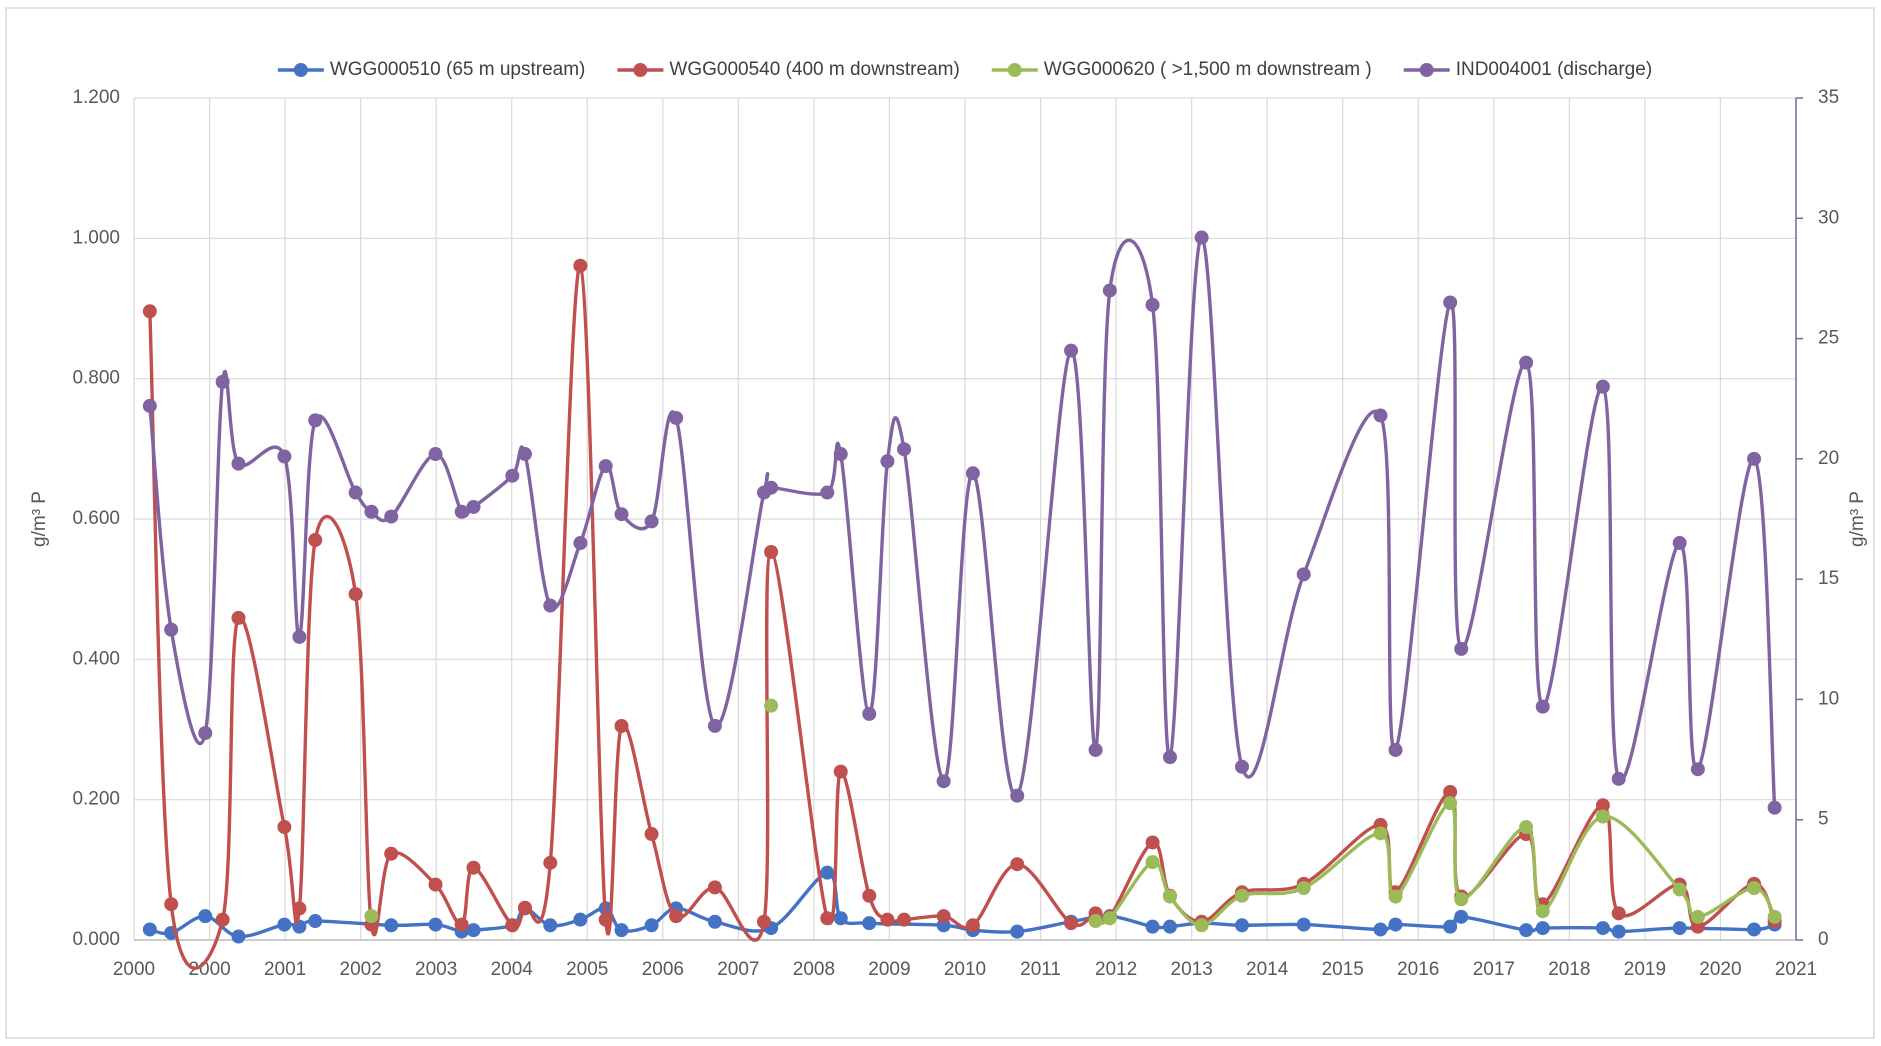 The height and width of the screenshot is (1046, 1881). Describe the element at coordinates (1267, 969) in the screenshot. I see `x-tick-label: 2014` at that location.